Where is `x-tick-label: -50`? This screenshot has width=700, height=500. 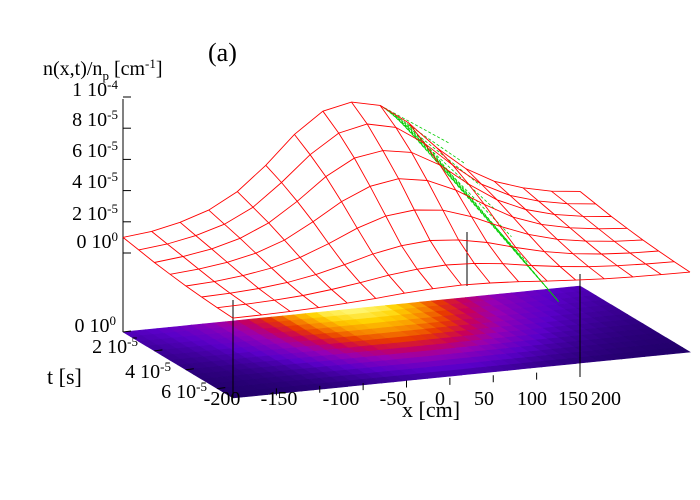
x-tick-label: -50 is located at coordinates (393, 399).